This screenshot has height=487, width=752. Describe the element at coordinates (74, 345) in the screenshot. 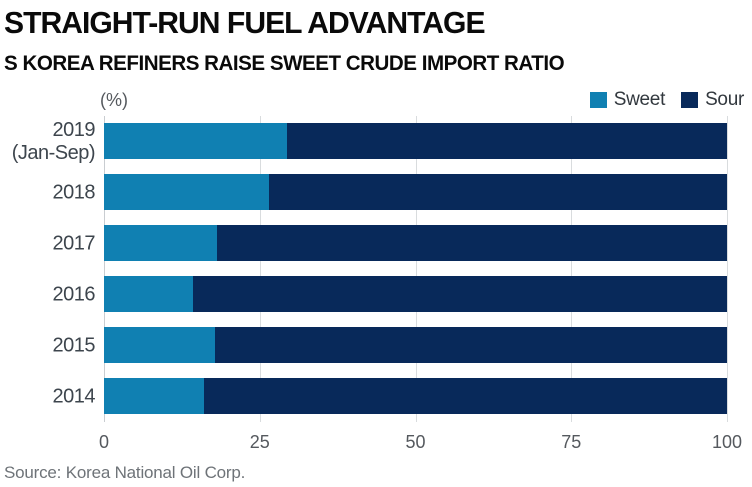

I see `y-axis-label: 2015` at that location.